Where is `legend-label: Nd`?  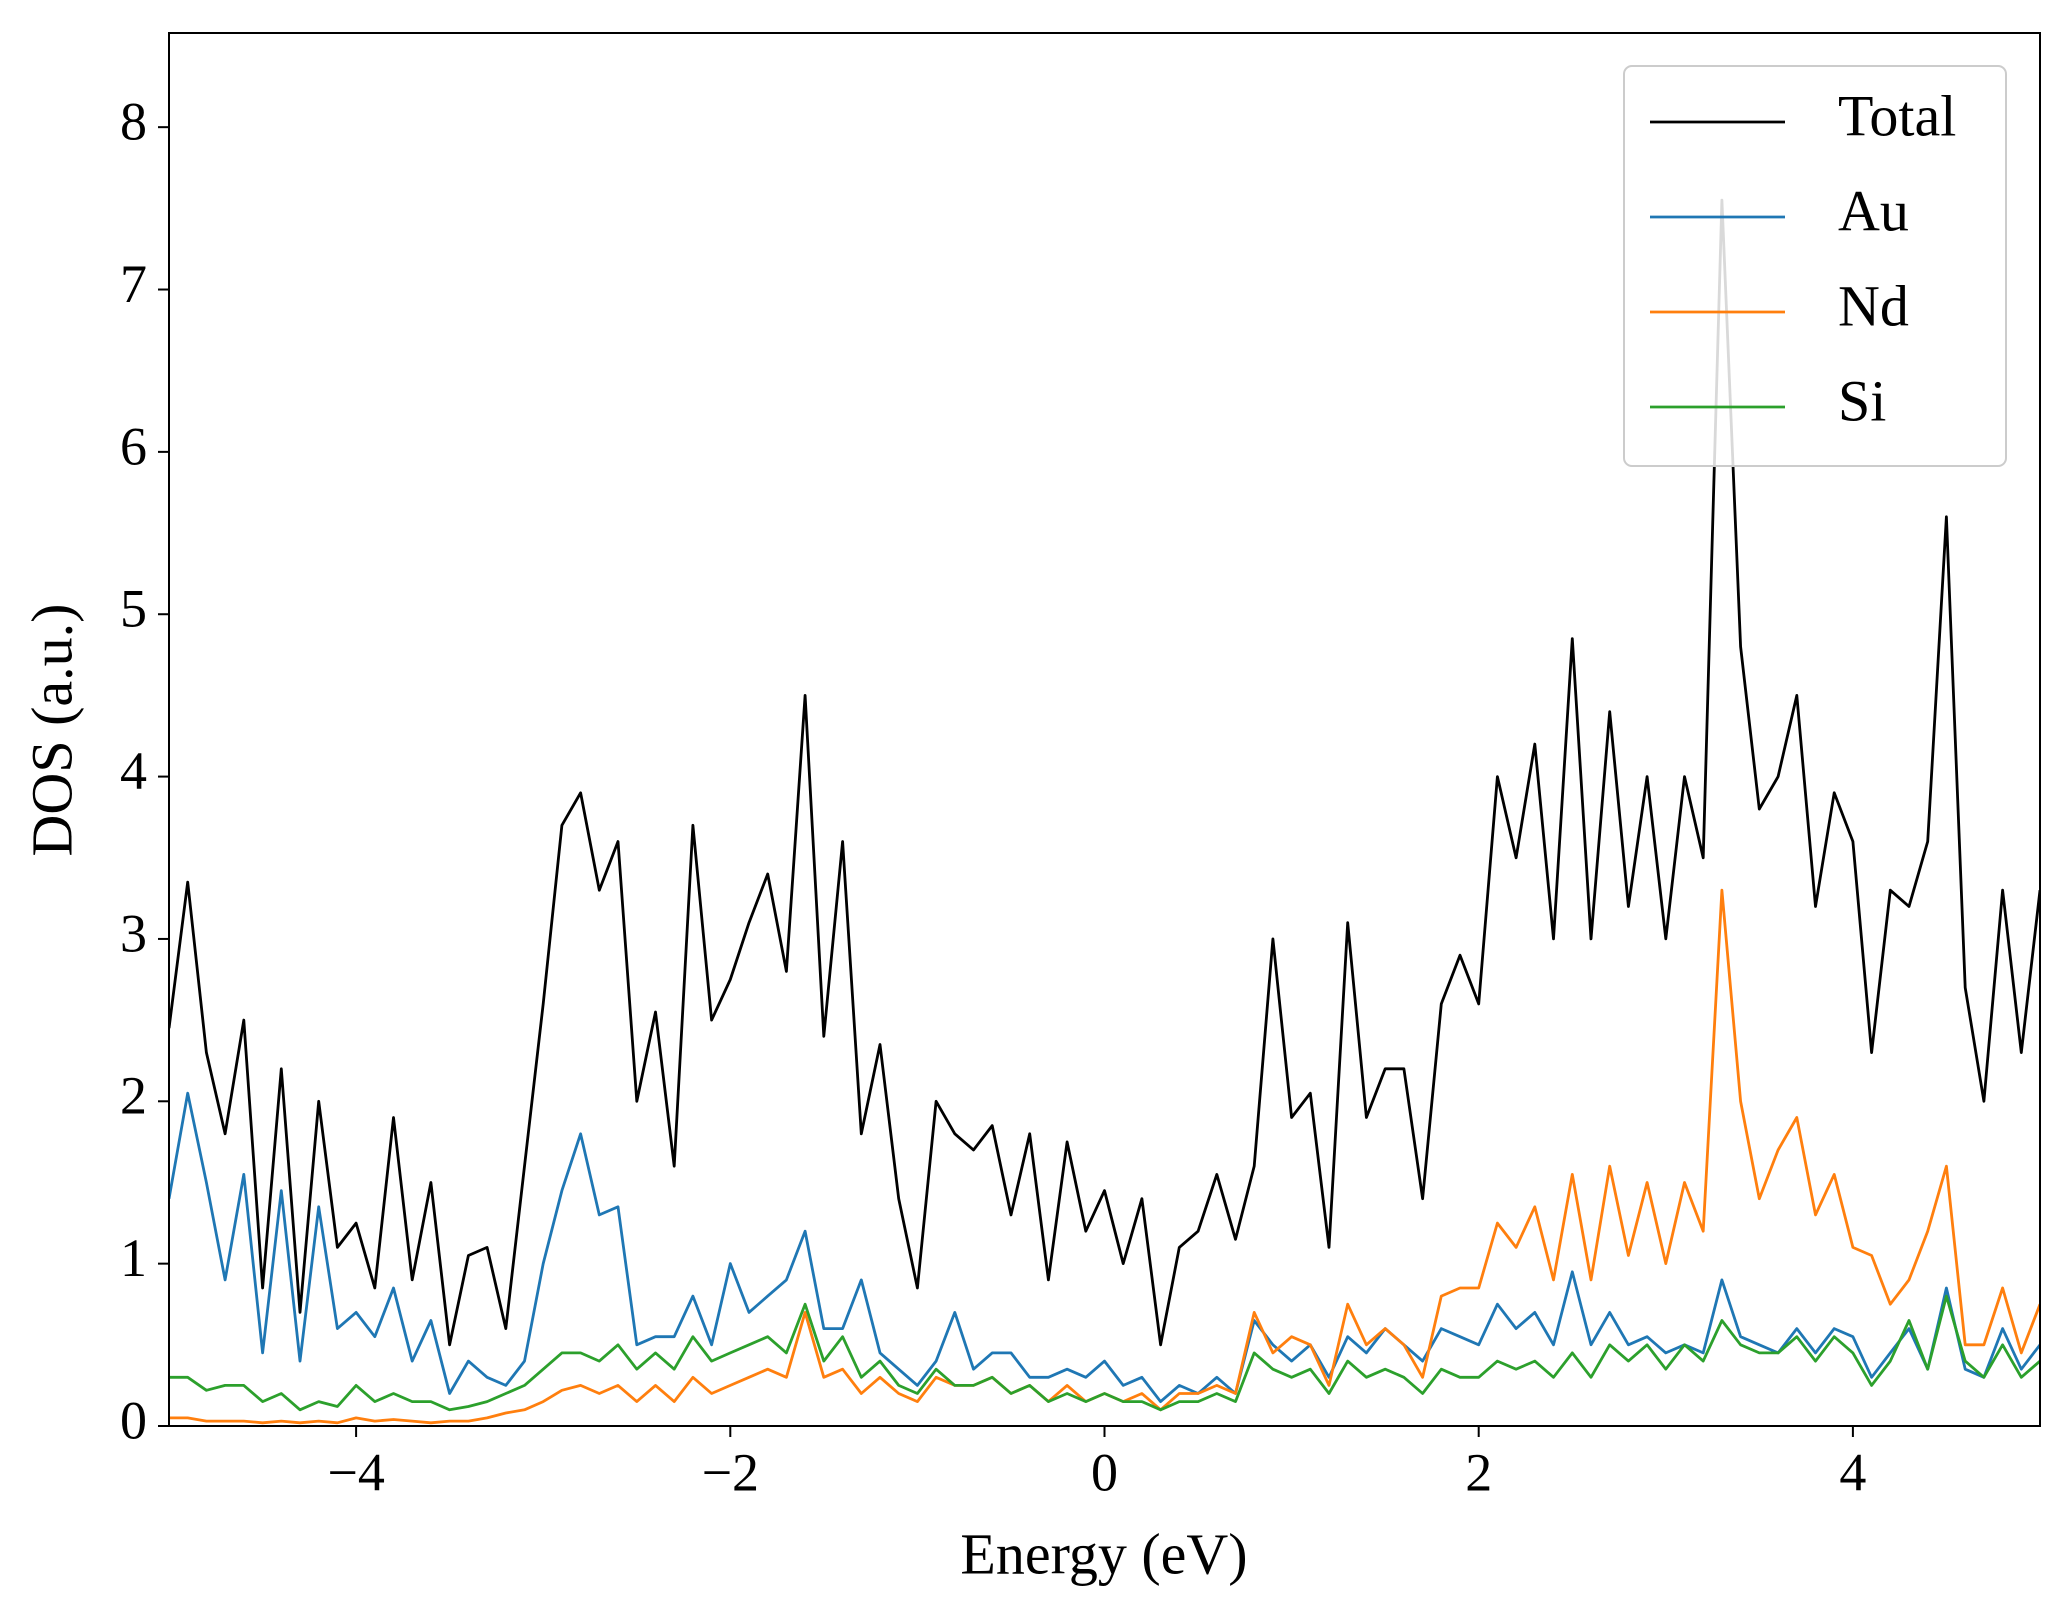
legend-label: Nd is located at coordinates (1873, 305).